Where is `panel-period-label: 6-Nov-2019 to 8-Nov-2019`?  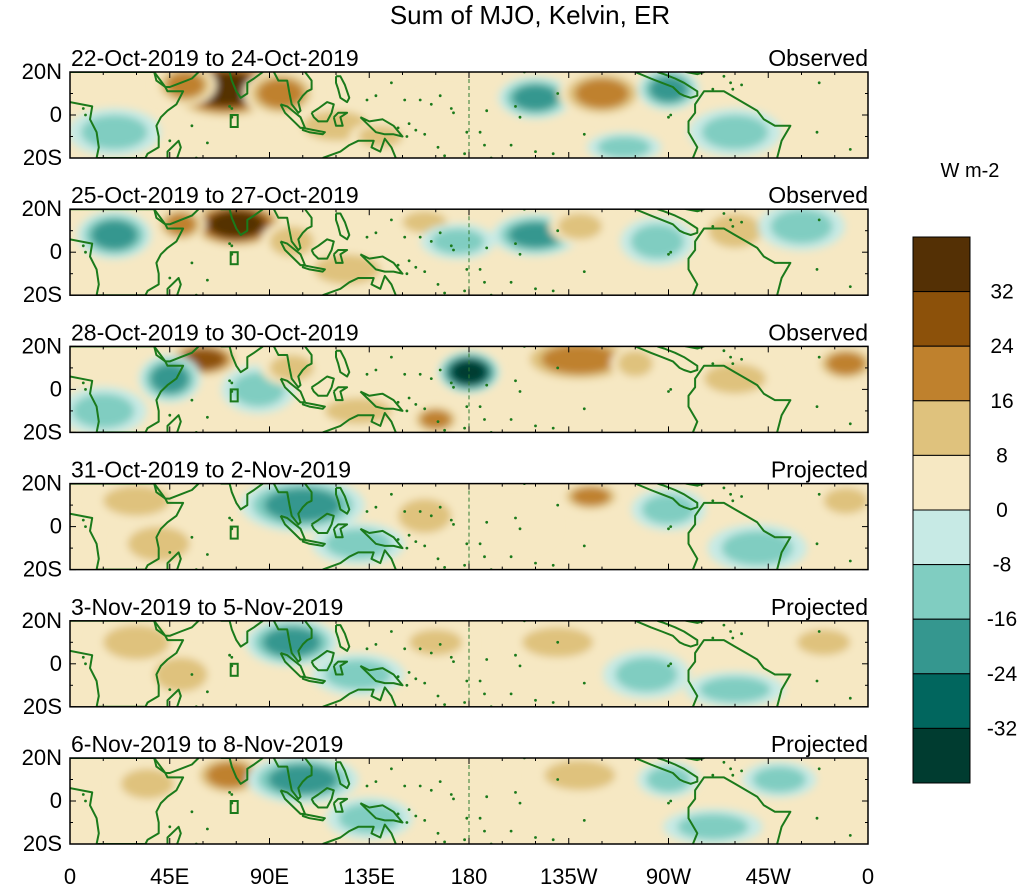 panel-period-label: 6-Nov-2019 to 8-Nov-2019 is located at coordinates (207, 744).